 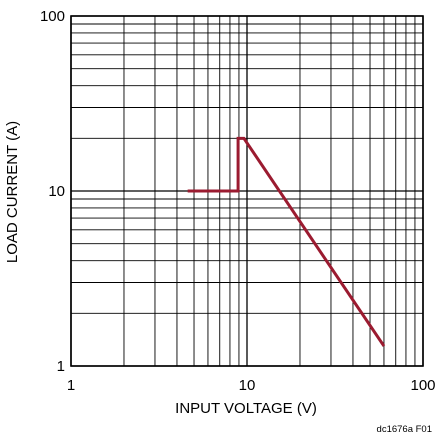 I want to click on x-axis-title: INPUT VOLTAGE (V), so click(x=246, y=408).